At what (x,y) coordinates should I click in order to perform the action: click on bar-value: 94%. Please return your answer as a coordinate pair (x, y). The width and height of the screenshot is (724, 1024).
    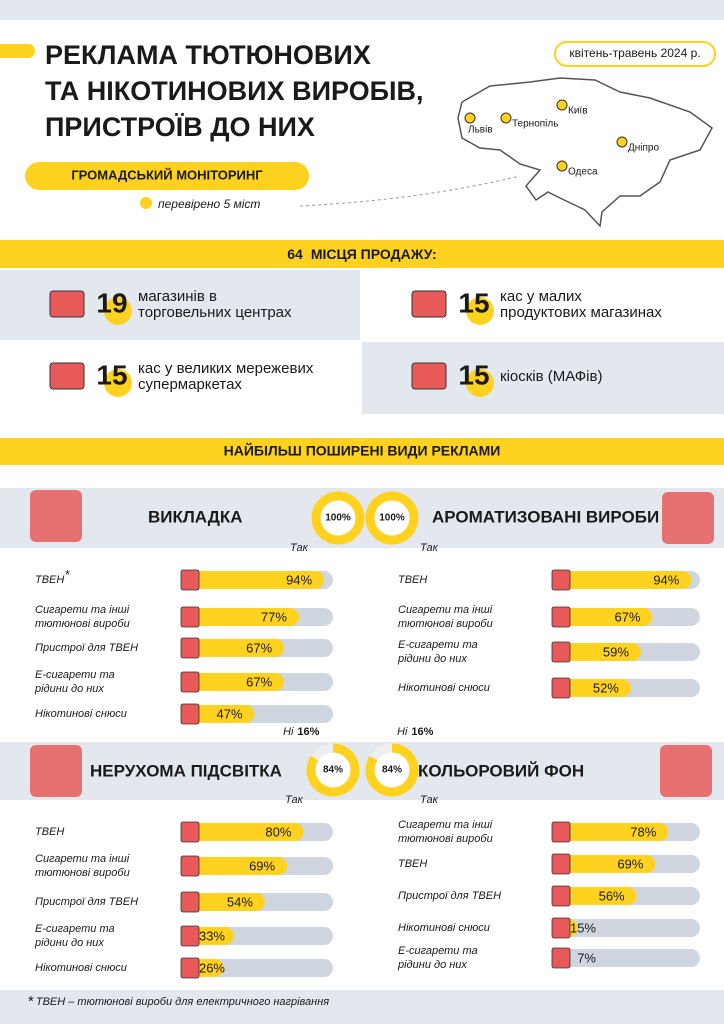
    Looking at the image, I should click on (666, 579).